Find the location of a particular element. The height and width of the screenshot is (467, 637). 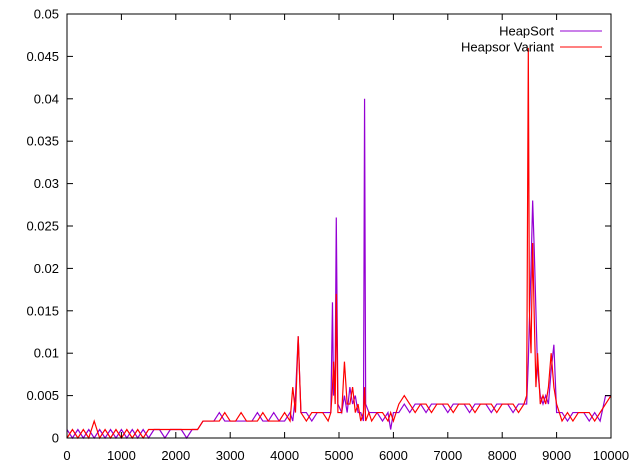

x-tick-label: 8000 is located at coordinates (502, 455).